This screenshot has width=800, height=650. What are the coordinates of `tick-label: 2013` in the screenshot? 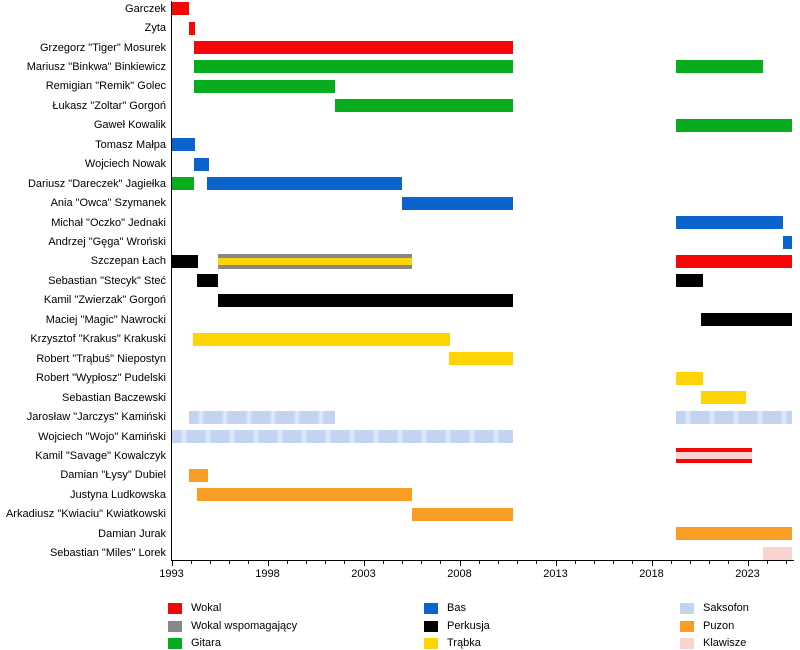 It's located at (555, 573).